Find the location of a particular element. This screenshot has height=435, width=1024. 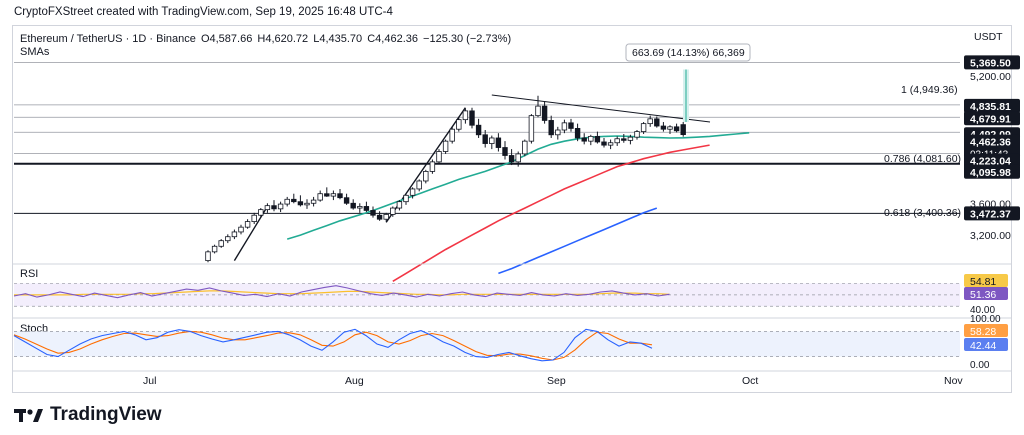

x-tick-oct: Oct is located at coordinates (750, 381).